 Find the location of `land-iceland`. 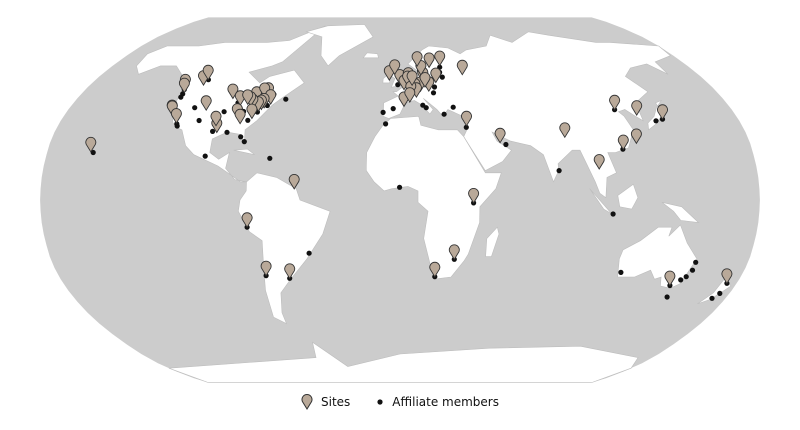

land-iceland is located at coordinates (370, 55).